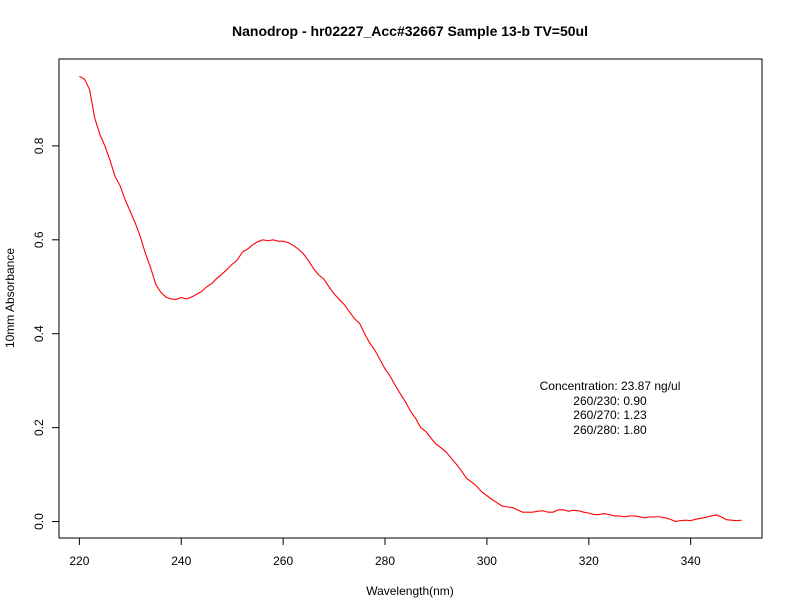  Describe the element at coordinates (39, 239) in the screenshot. I see `y-tick-label: 0.6` at that location.